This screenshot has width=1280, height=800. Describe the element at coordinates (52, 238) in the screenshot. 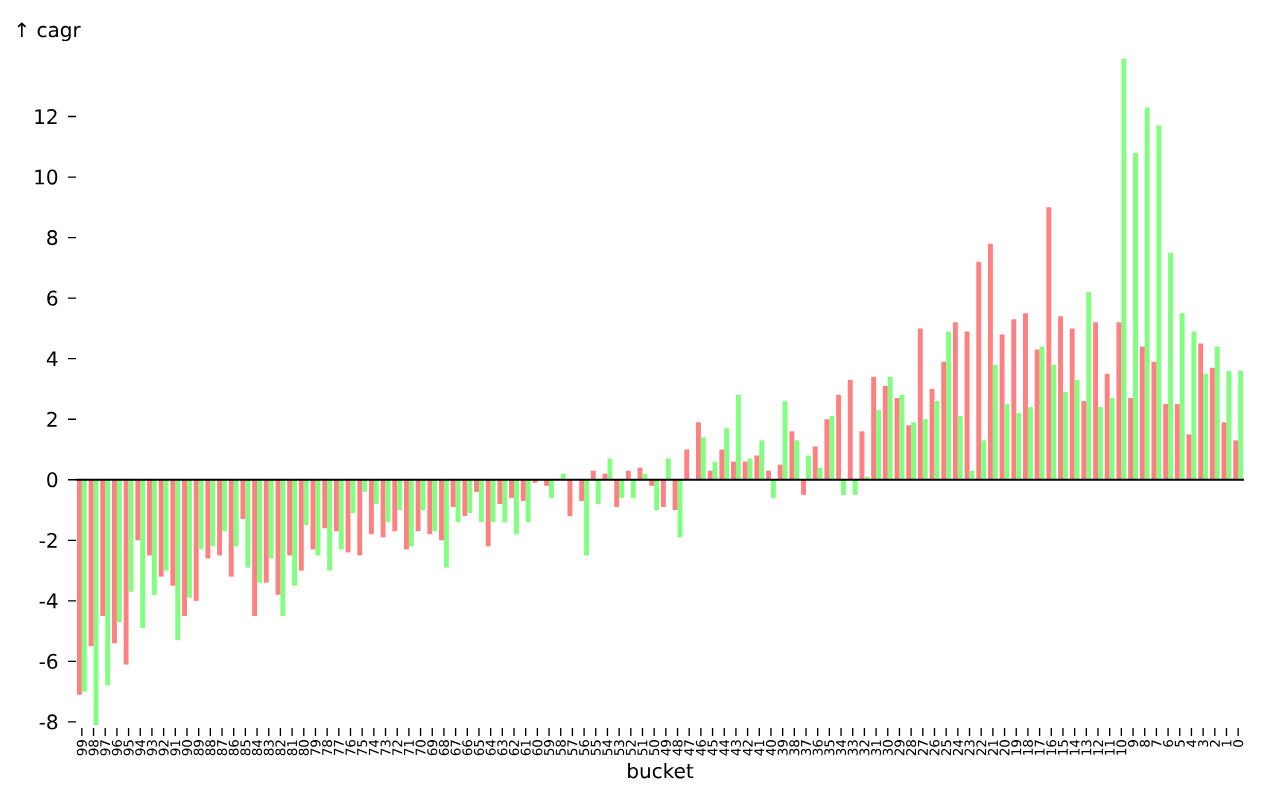

I see `y-tick-label: 8` at that location.